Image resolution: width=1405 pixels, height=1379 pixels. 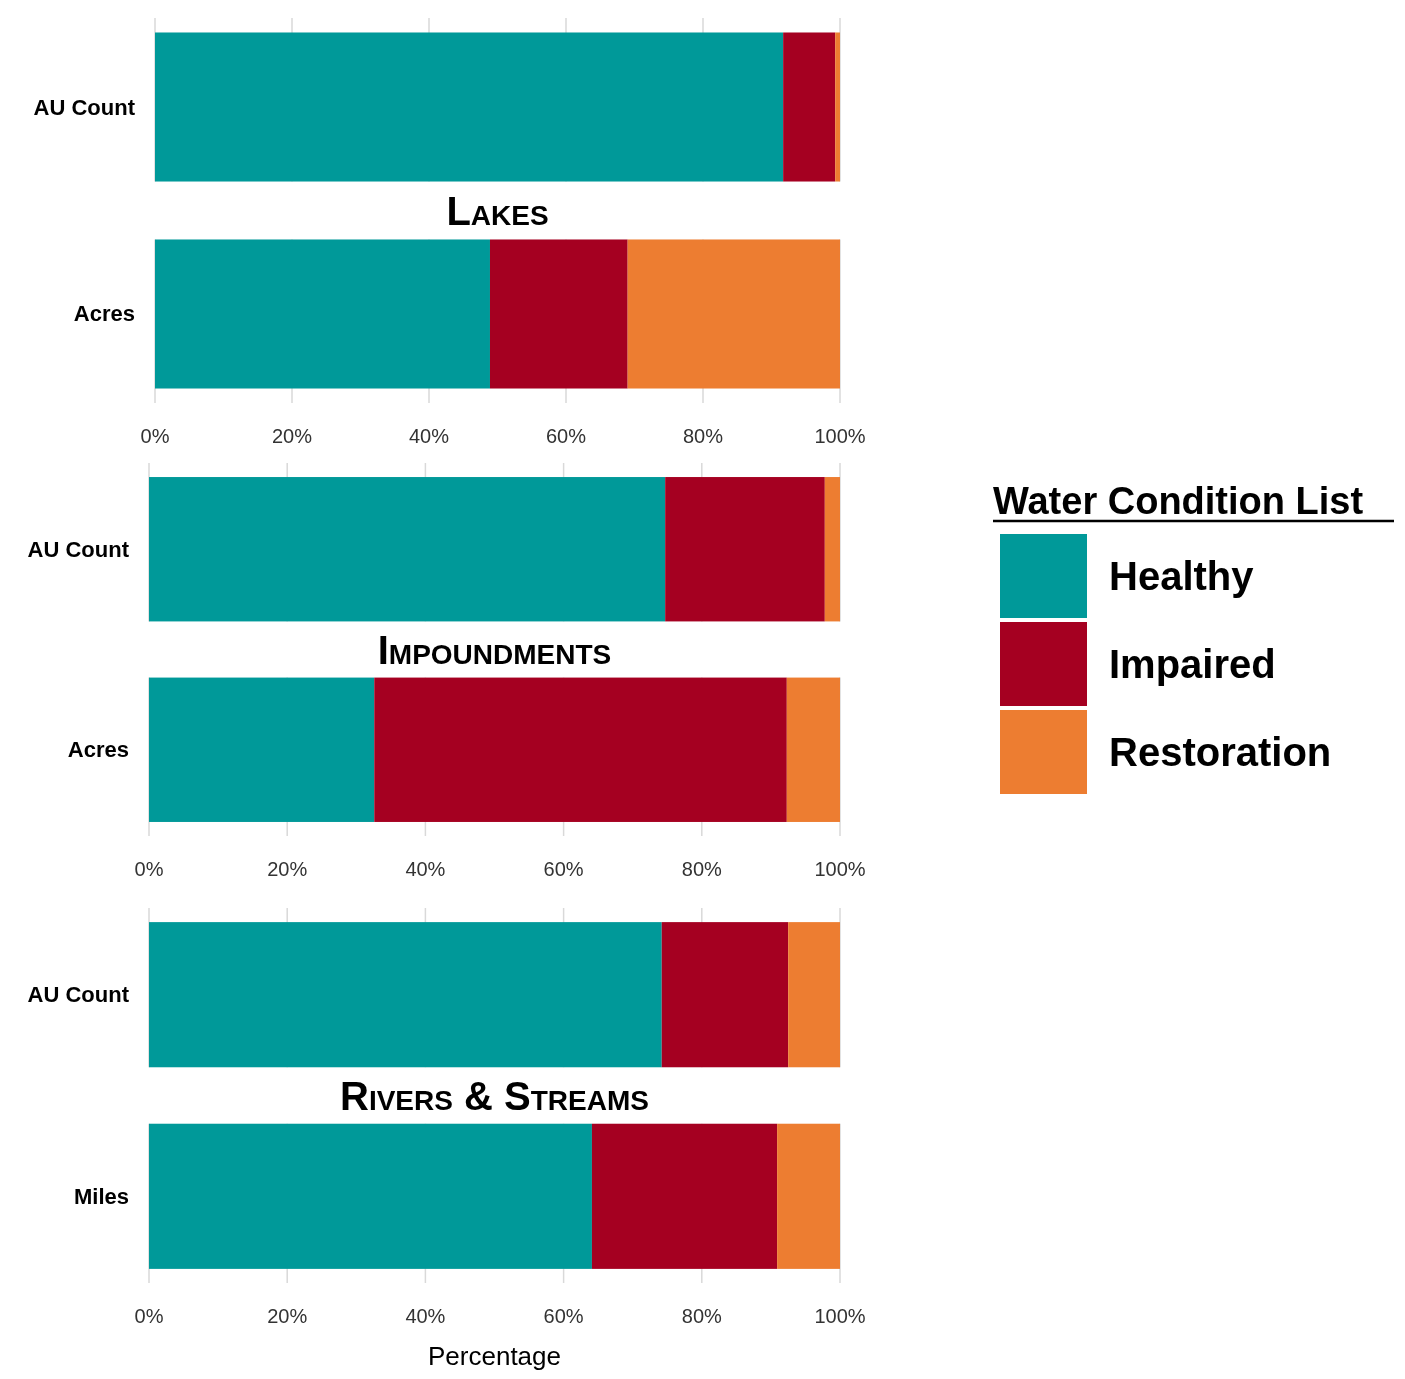 What do you see at coordinates (1192, 664) in the screenshot?
I see `legend-label: Impaired` at bounding box center [1192, 664].